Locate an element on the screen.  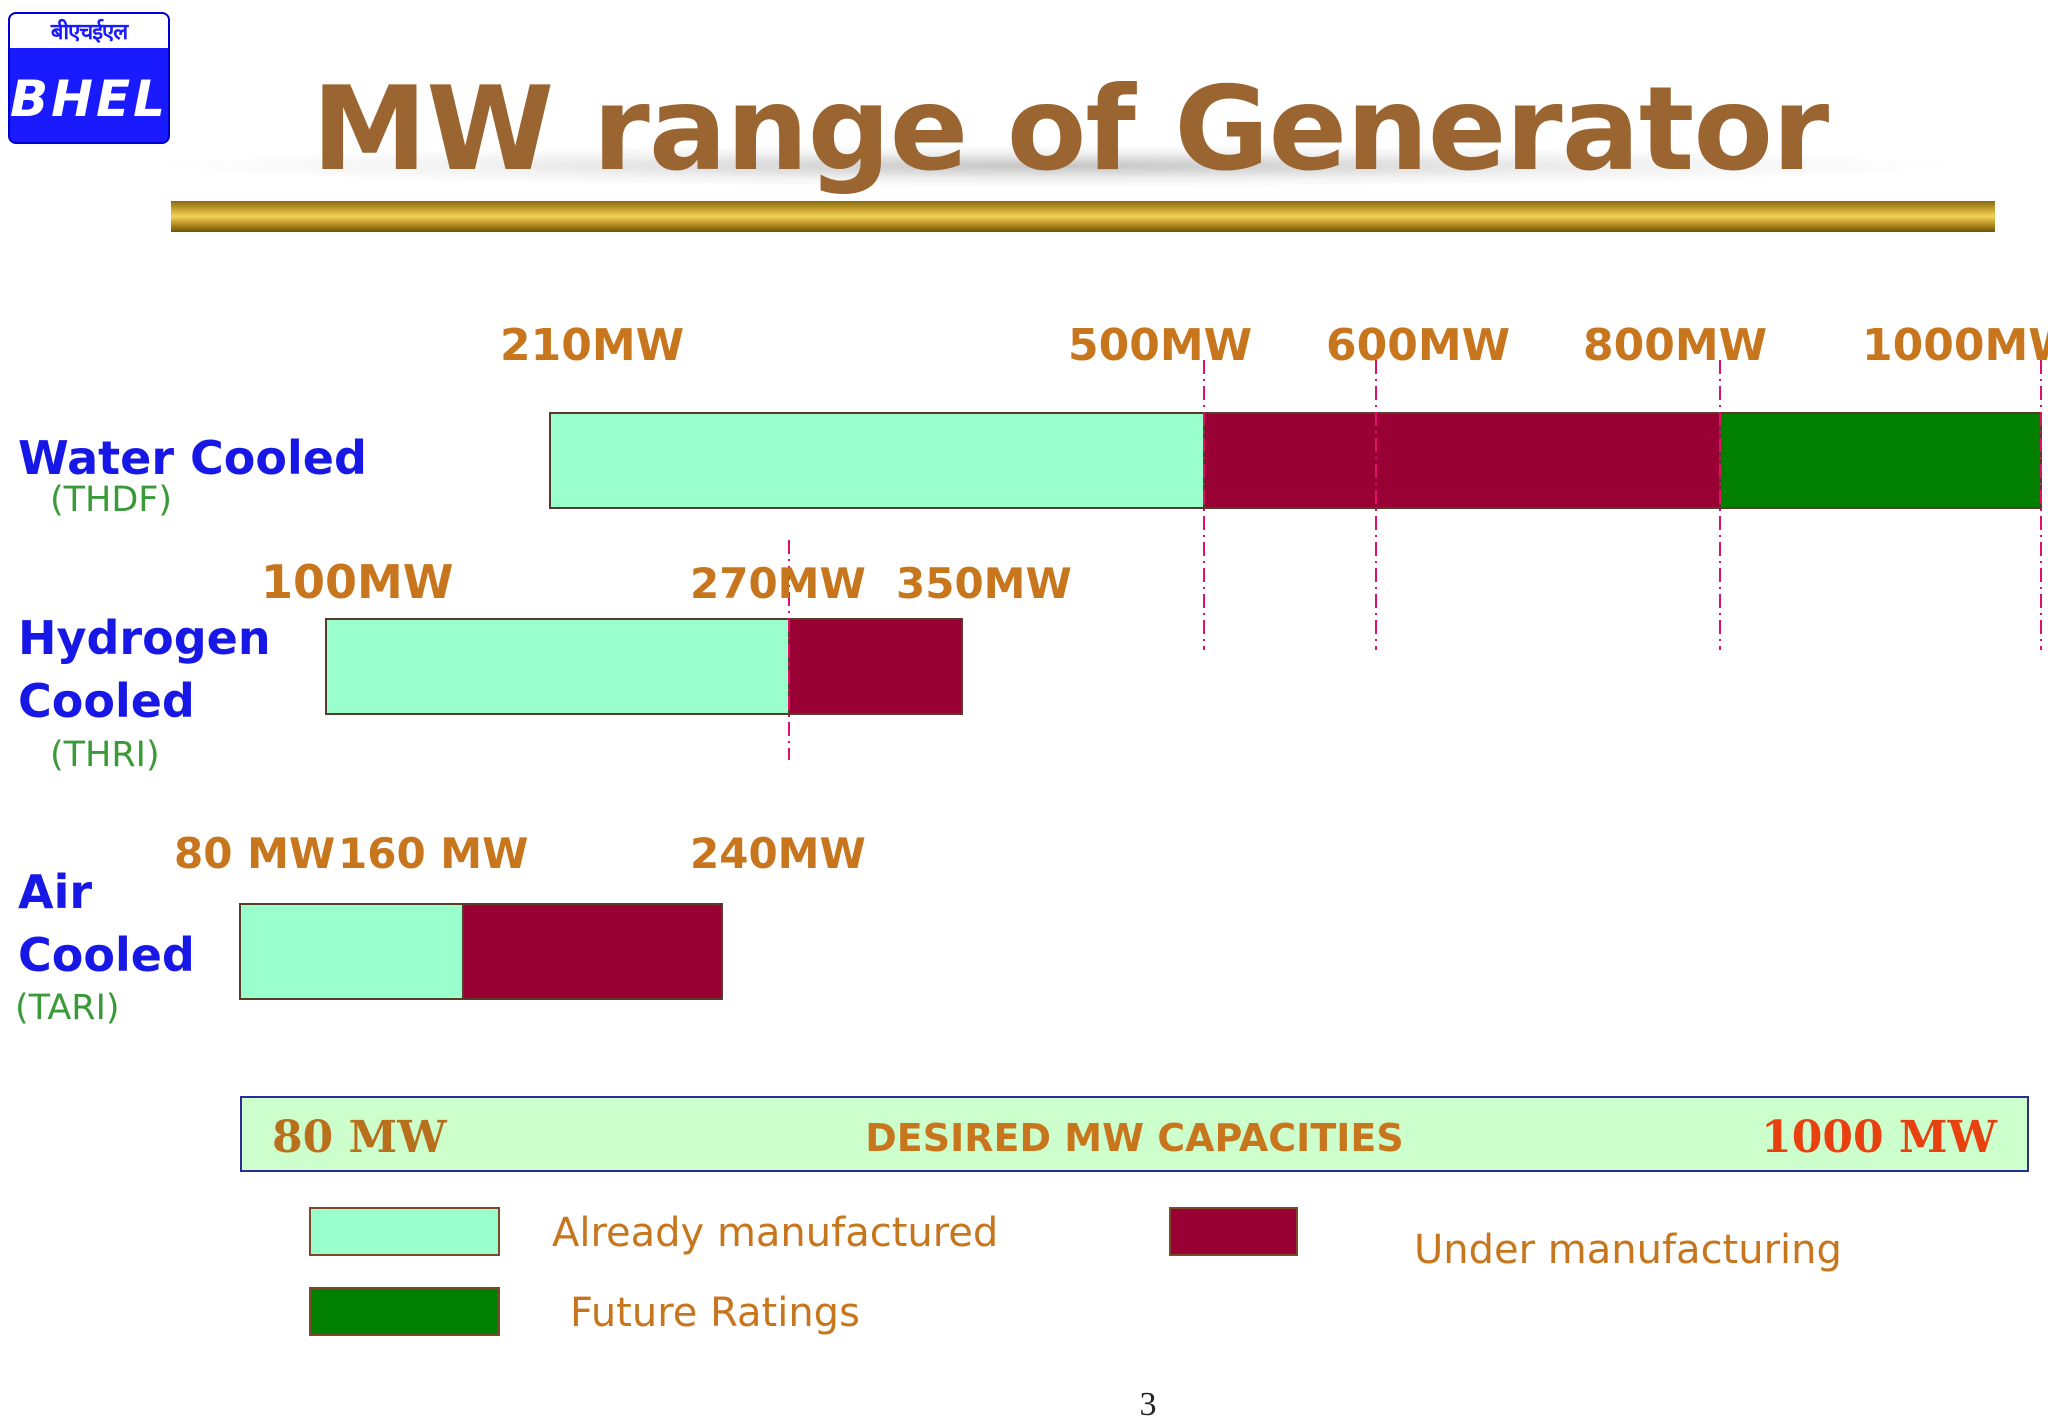
bar-water-already is located at coordinates (877, 460).